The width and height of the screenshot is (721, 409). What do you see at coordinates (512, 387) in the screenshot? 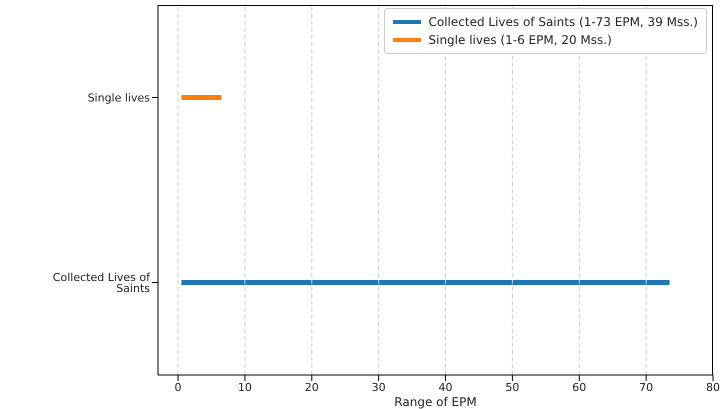
I see `x-tick-label: 50` at bounding box center [512, 387].